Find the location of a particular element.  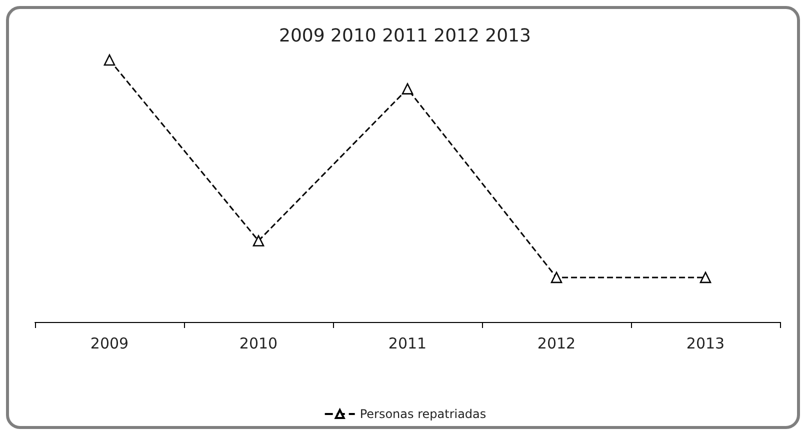

x-tick-label: 2009 is located at coordinates (109, 343).